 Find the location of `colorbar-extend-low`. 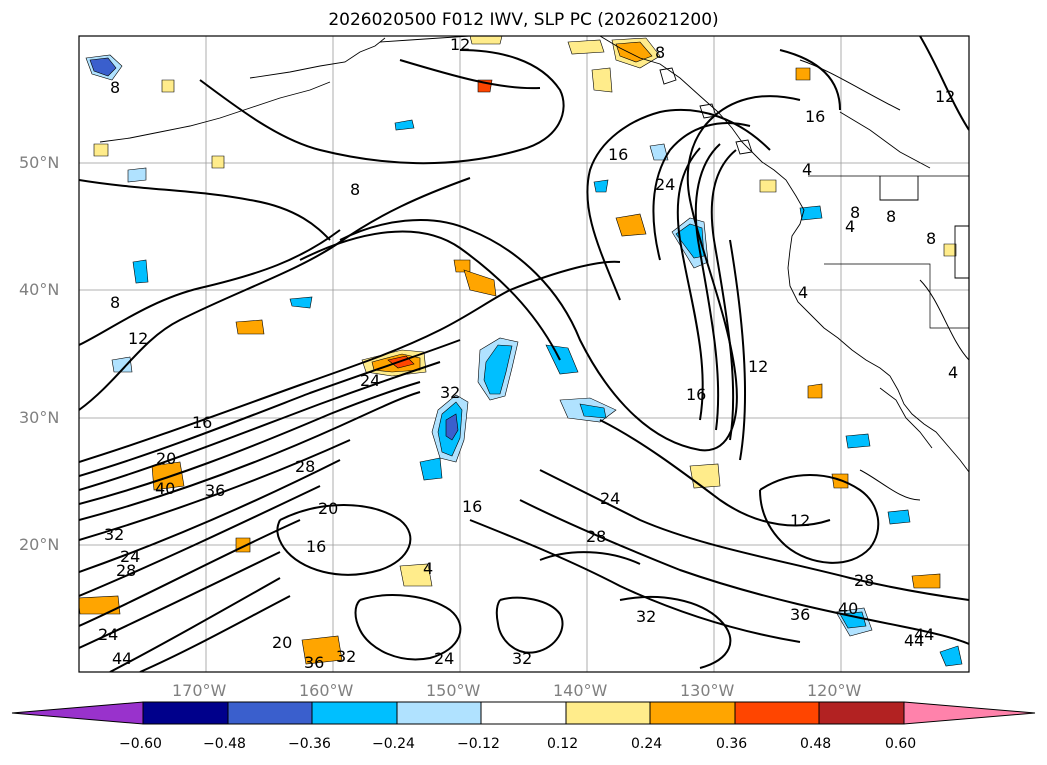

colorbar-extend-low is located at coordinates (77, 713).